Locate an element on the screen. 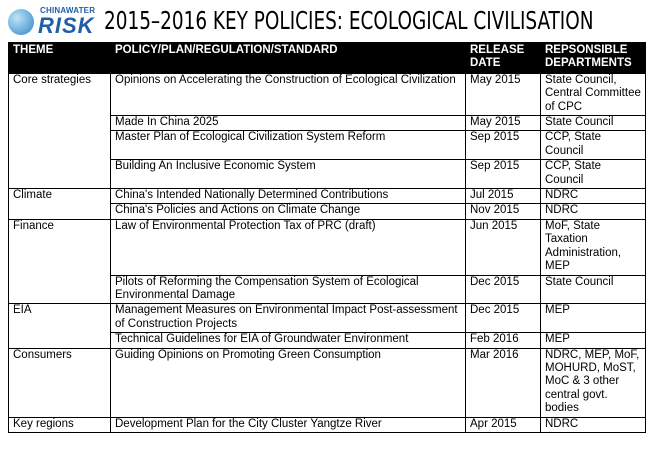 The image size is (650, 457). theme-cell: Key regions is located at coordinates (59, 424).